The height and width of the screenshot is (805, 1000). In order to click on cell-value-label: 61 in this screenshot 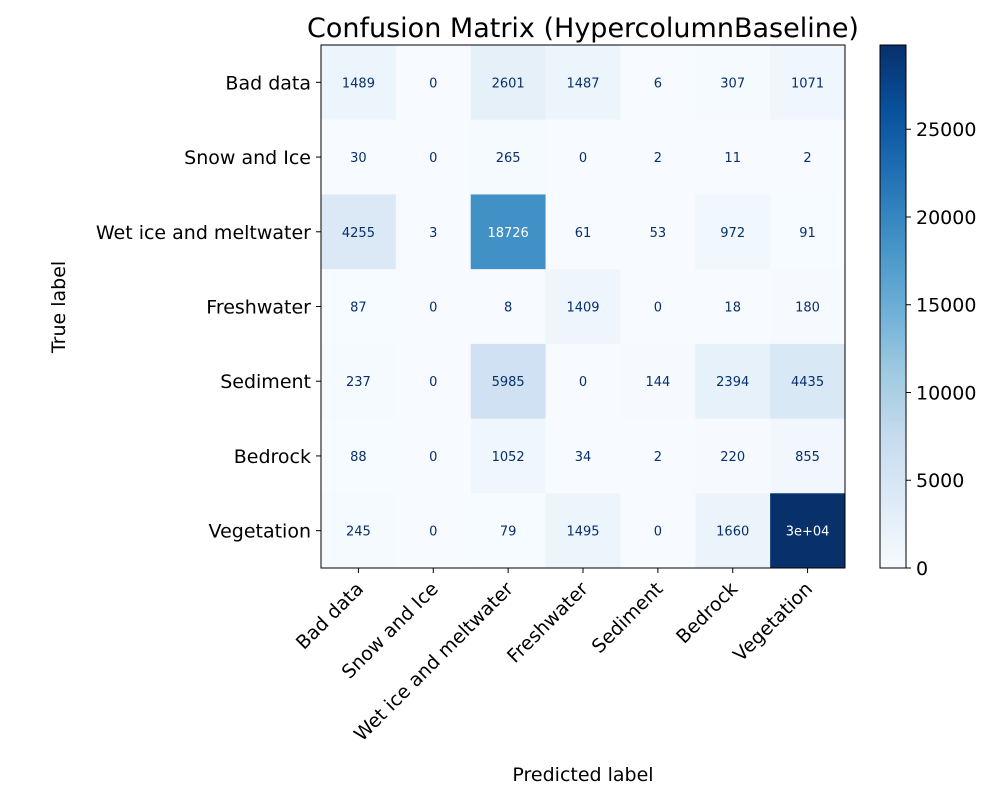, I will do `click(583, 233)`.